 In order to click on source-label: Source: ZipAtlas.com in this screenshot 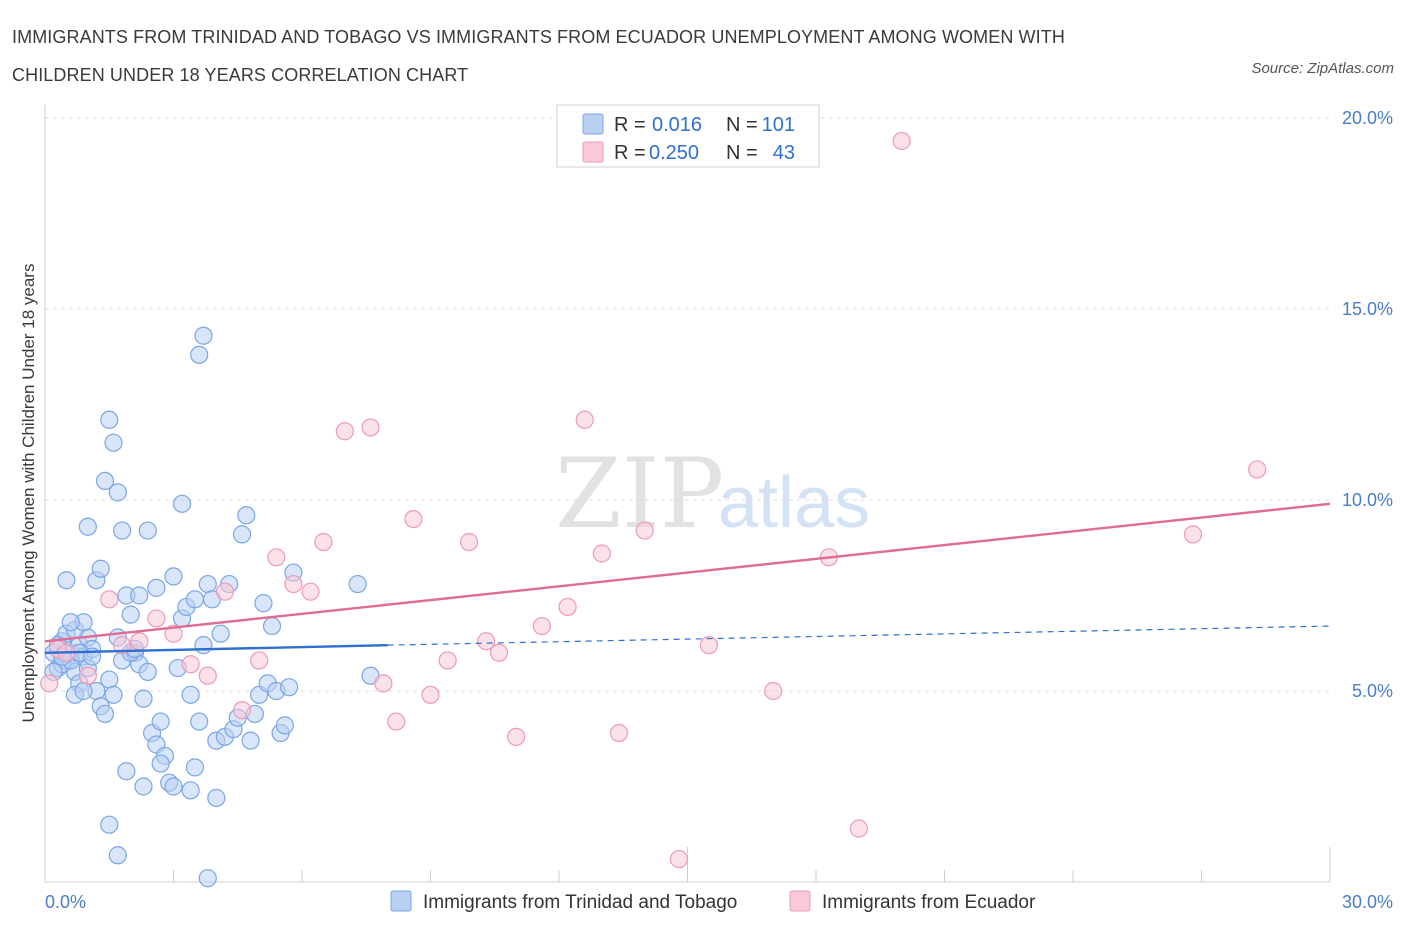, I will do `click(1322, 68)`.